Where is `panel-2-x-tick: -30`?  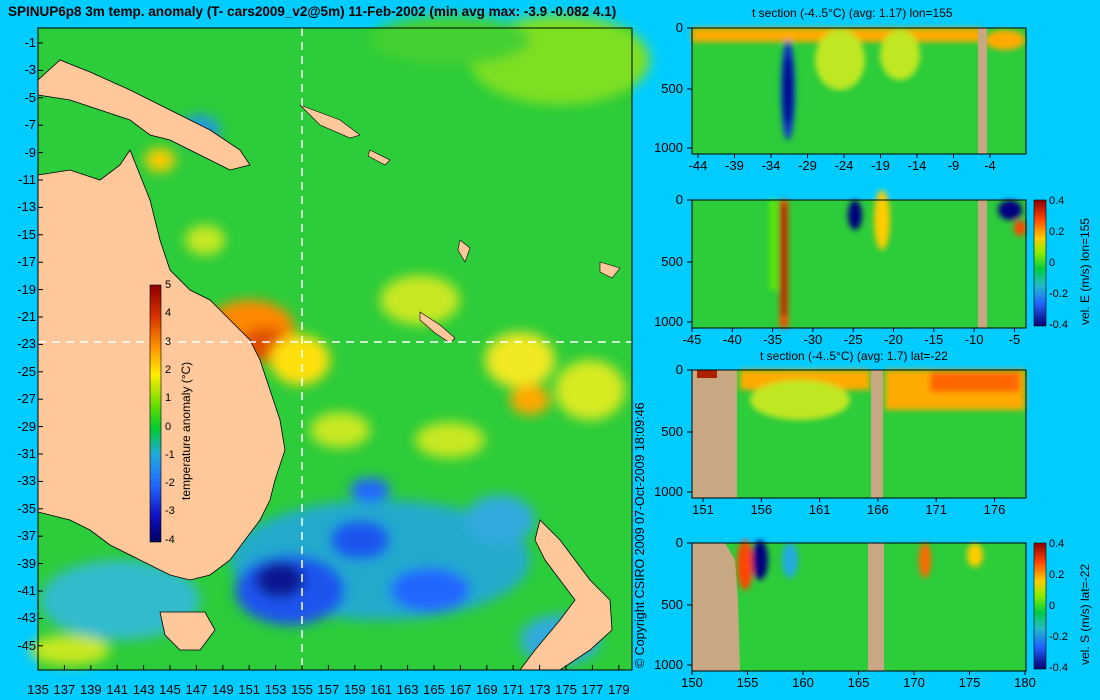 panel-2-x-tick: -30 is located at coordinates (813, 339).